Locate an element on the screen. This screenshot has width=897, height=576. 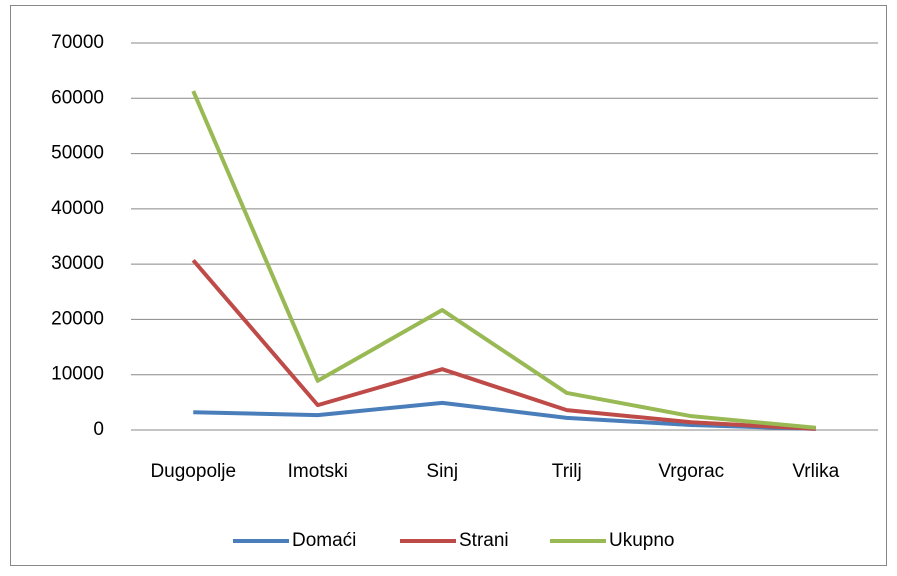
y-tick-label: 40000 is located at coordinates (77, 208).